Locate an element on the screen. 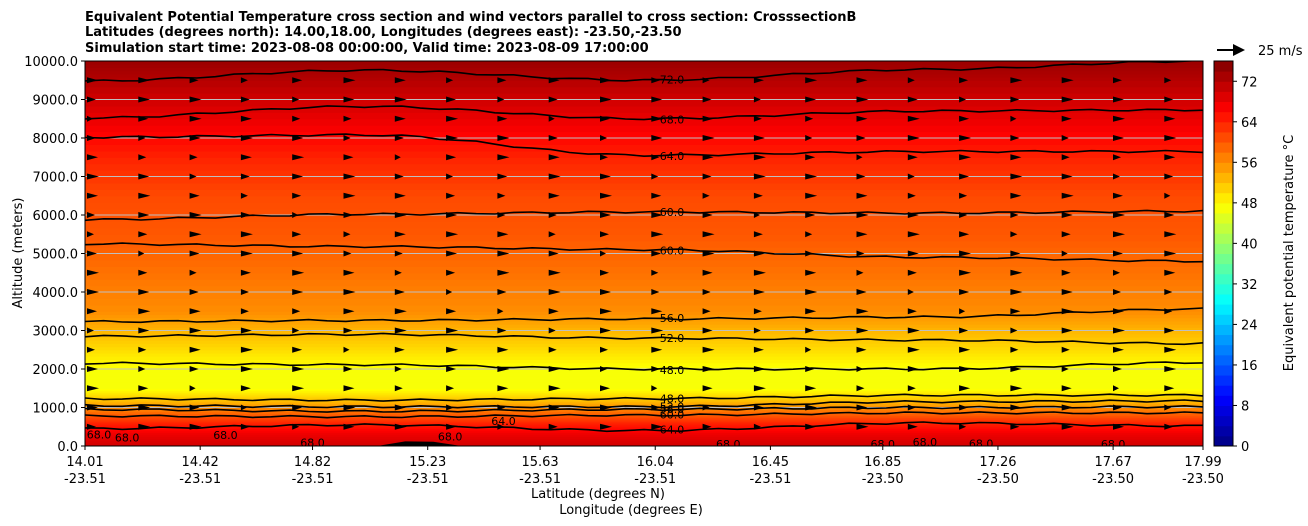 The width and height of the screenshot is (1308, 526). wind-key-label: 25 m/s is located at coordinates (1280, 51).